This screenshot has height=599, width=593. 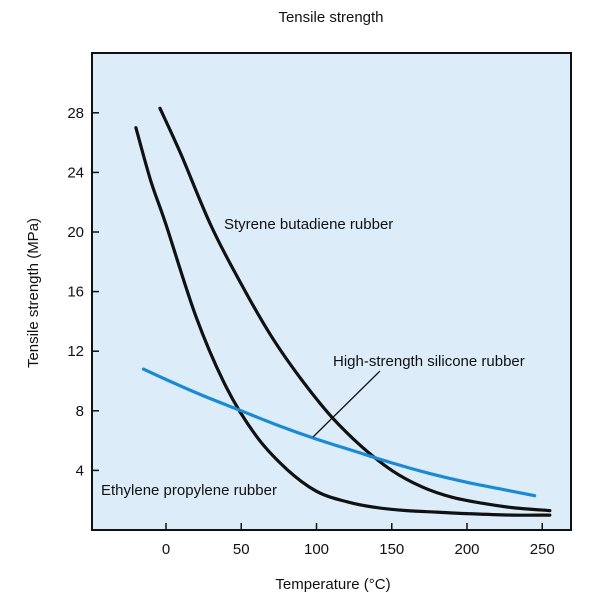 What do you see at coordinates (346, 404) in the screenshot?
I see `silicone-label-leader` at bounding box center [346, 404].